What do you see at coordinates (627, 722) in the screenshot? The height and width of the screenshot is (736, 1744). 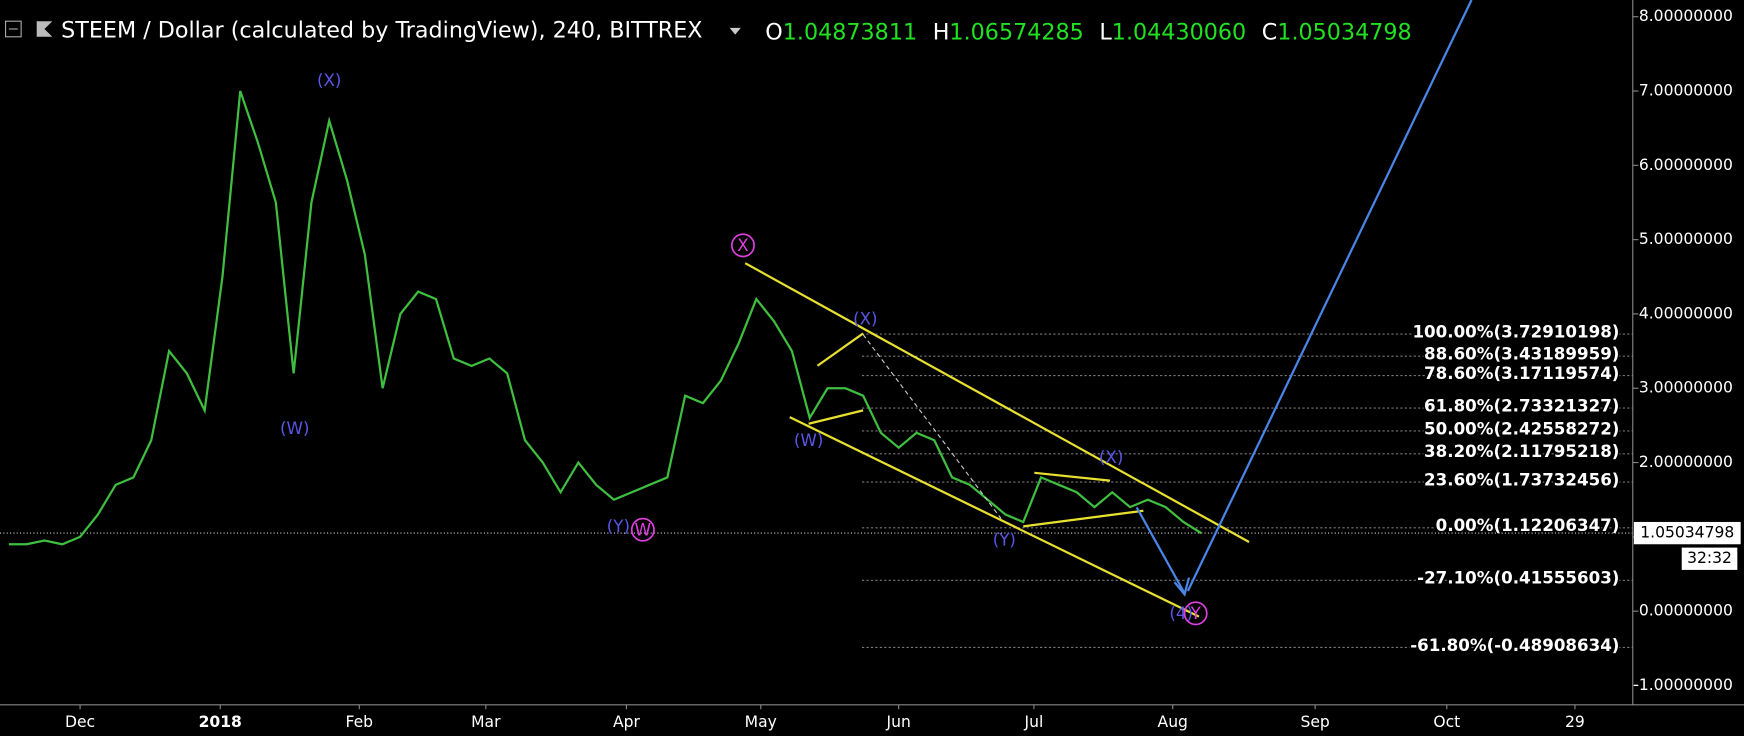 I see `x-tick-label: Apr` at bounding box center [627, 722].